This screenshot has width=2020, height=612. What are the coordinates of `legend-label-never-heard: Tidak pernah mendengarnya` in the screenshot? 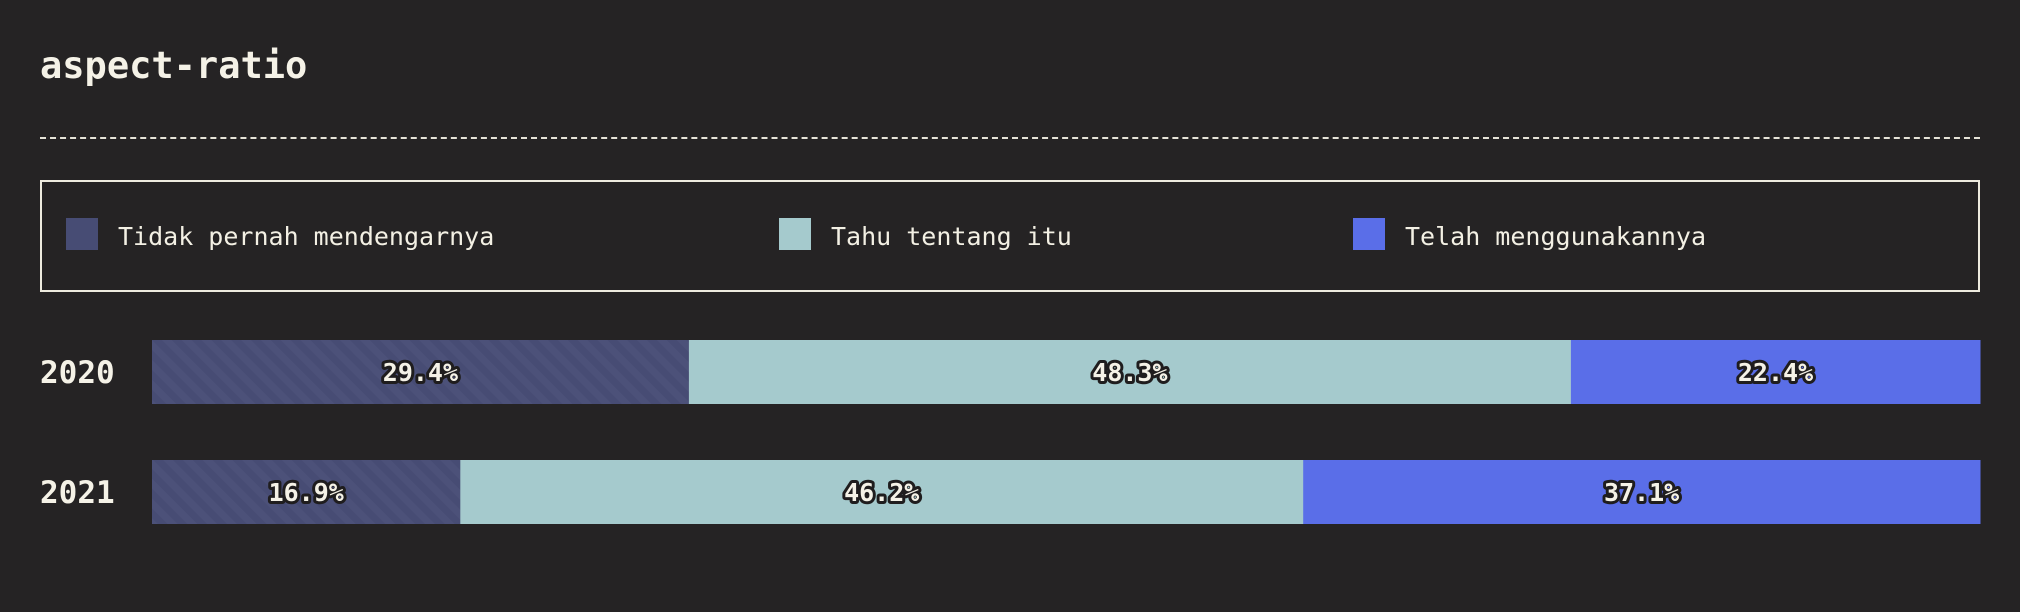 It's located at (306, 236).